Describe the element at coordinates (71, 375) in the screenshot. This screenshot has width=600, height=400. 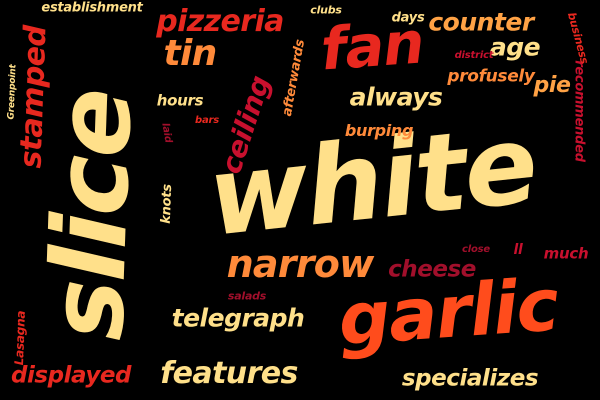
I see `word-displayed: displayed` at that location.